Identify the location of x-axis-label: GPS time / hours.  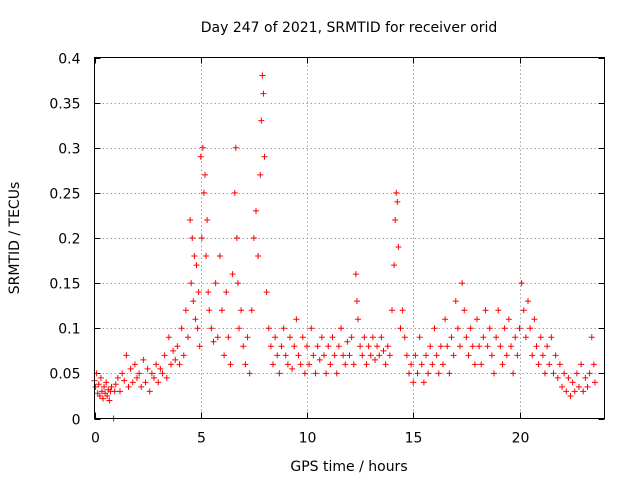
(348, 467).